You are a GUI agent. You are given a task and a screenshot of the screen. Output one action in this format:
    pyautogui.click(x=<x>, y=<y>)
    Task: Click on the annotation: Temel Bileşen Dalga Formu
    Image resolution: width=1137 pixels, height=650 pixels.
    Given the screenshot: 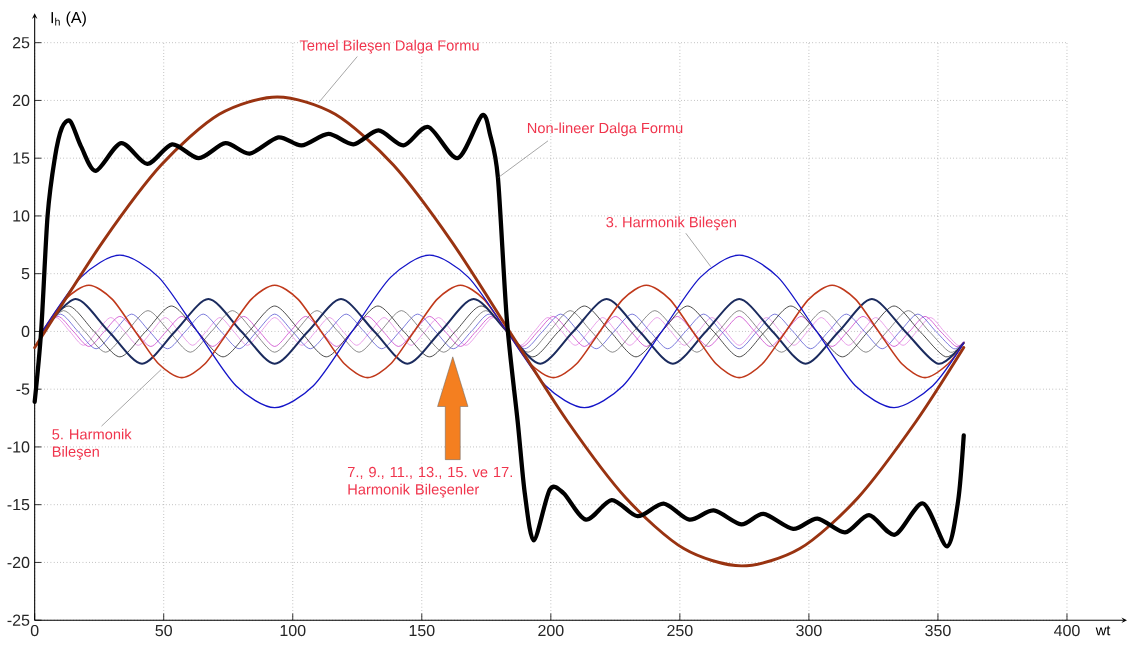 What is the action you would take?
    pyautogui.click(x=389, y=46)
    